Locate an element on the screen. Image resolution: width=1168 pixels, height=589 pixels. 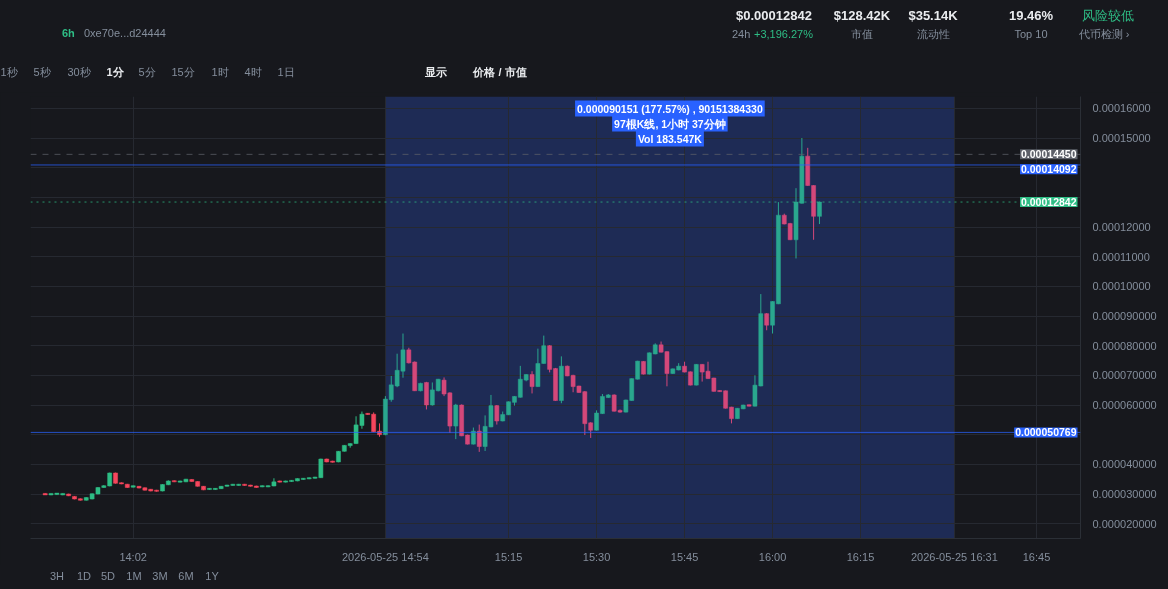
text: $128.42K is located at coordinates (862, 16).